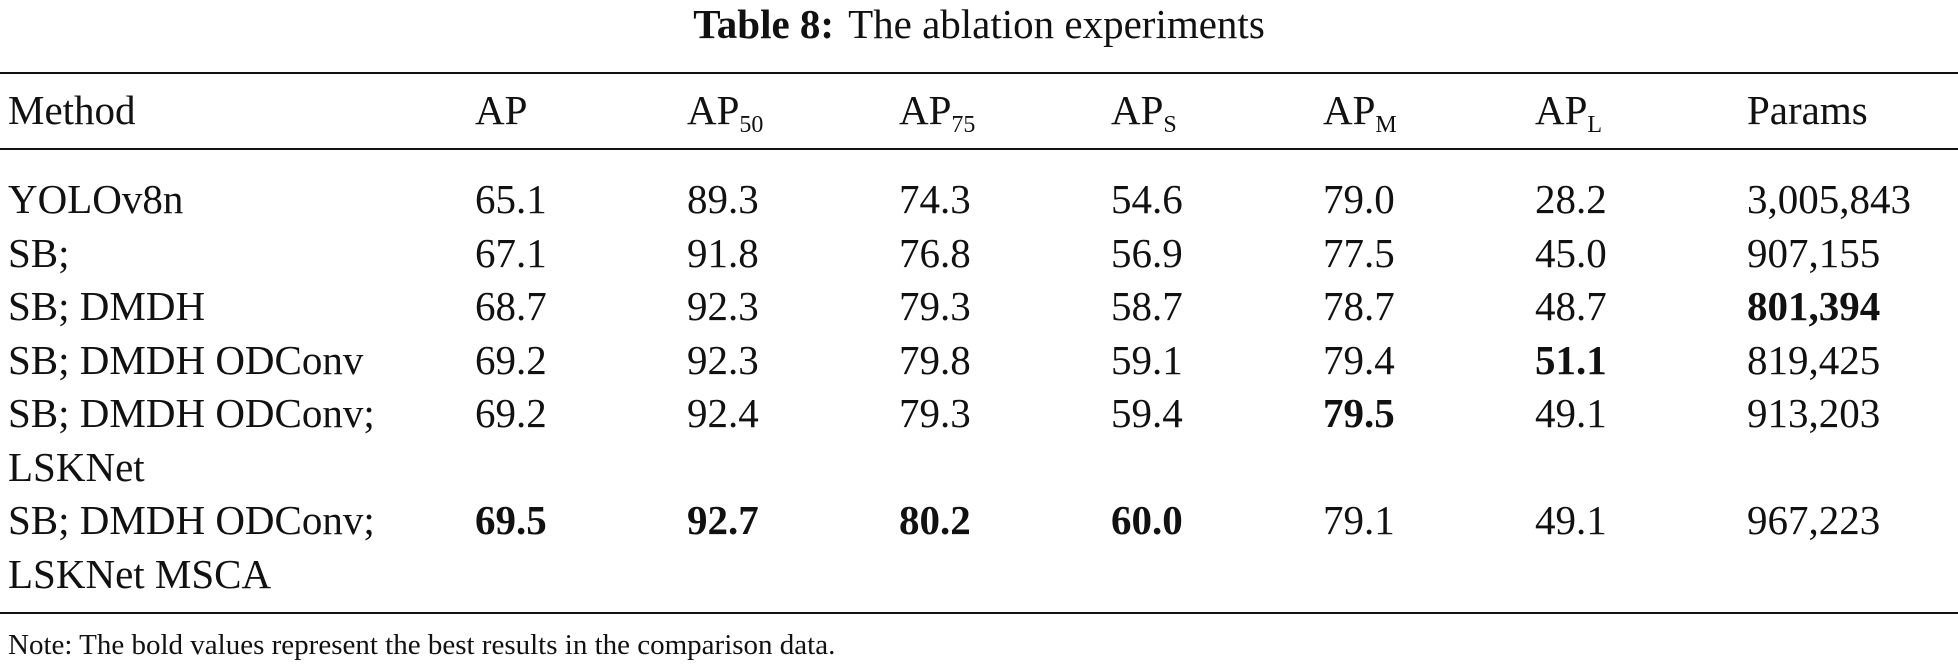  I want to click on cell-ap50: 92.7, so click(723, 520).